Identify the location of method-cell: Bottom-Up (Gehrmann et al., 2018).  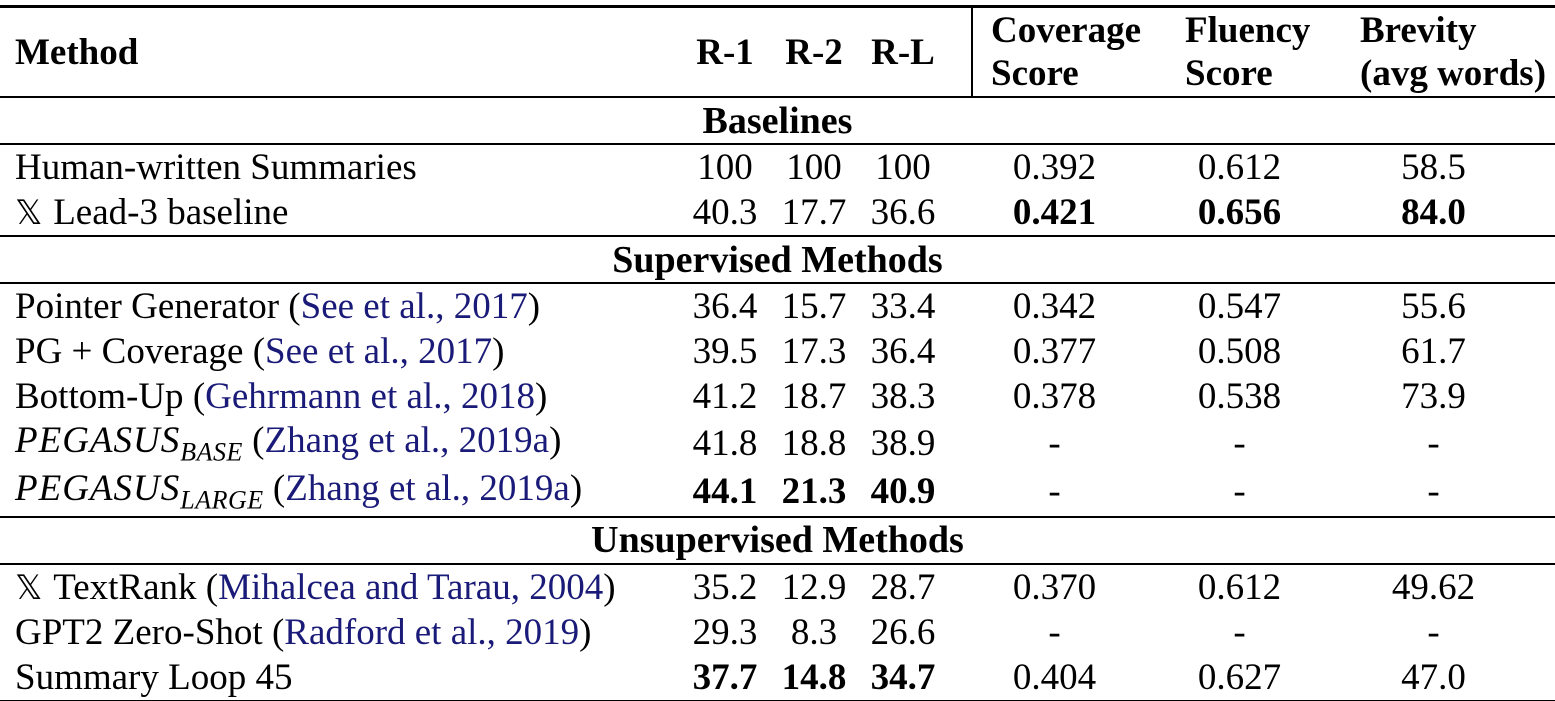
(281, 396).